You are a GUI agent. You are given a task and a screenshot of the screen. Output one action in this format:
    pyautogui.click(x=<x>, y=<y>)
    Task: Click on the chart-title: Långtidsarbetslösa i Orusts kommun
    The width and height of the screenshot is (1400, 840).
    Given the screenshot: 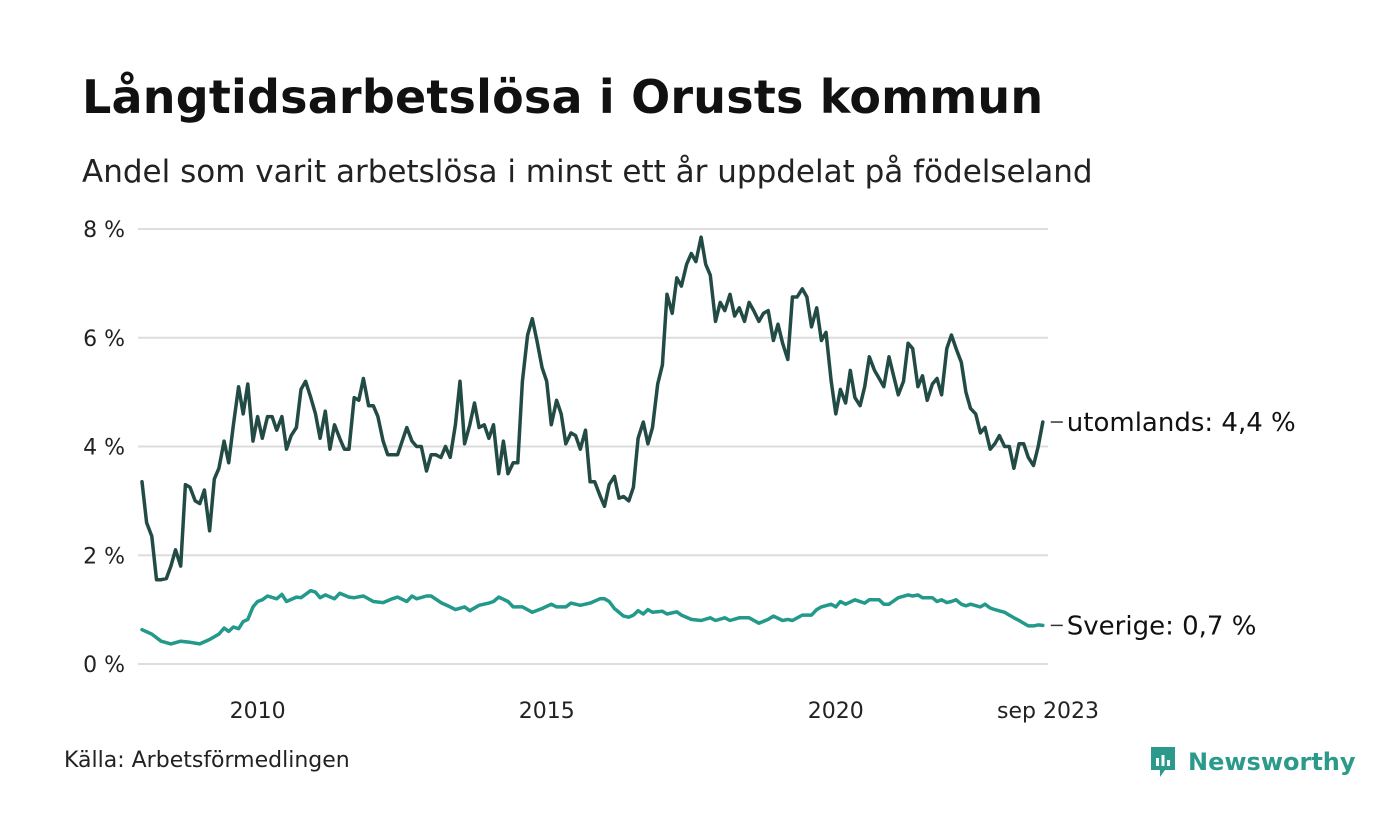 What is the action you would take?
    pyautogui.click(x=563, y=97)
    